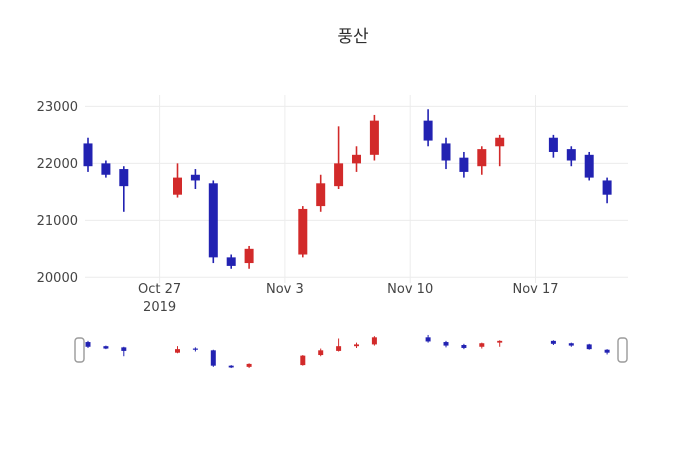  I want to click on y-tick-label: 20000, so click(57, 278).